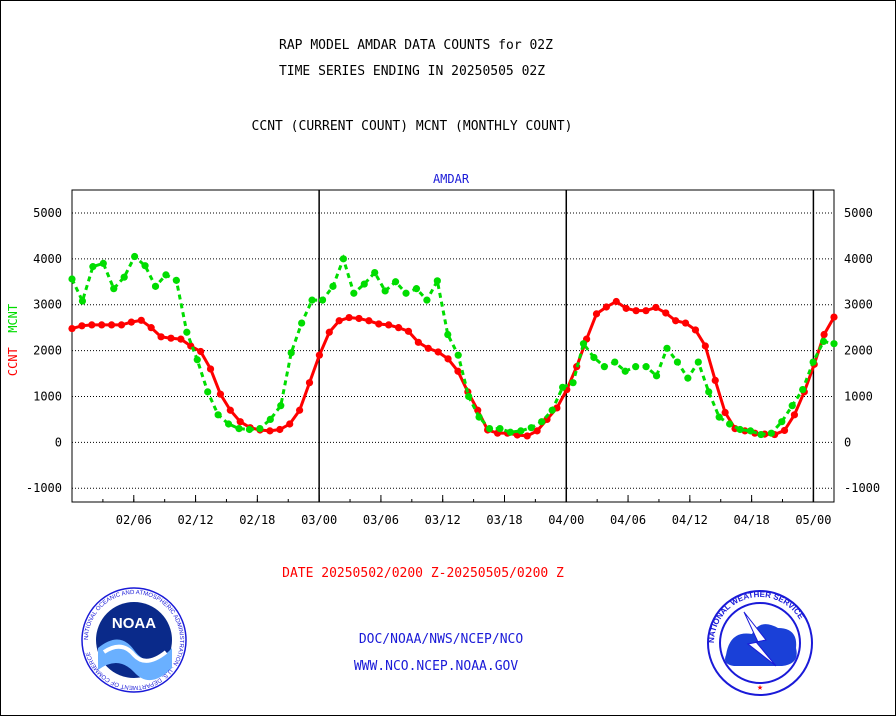 This screenshot has width=896, height=716. Describe the element at coordinates (858, 259) in the screenshot. I see `y-tick-label-right: 4000` at that location.